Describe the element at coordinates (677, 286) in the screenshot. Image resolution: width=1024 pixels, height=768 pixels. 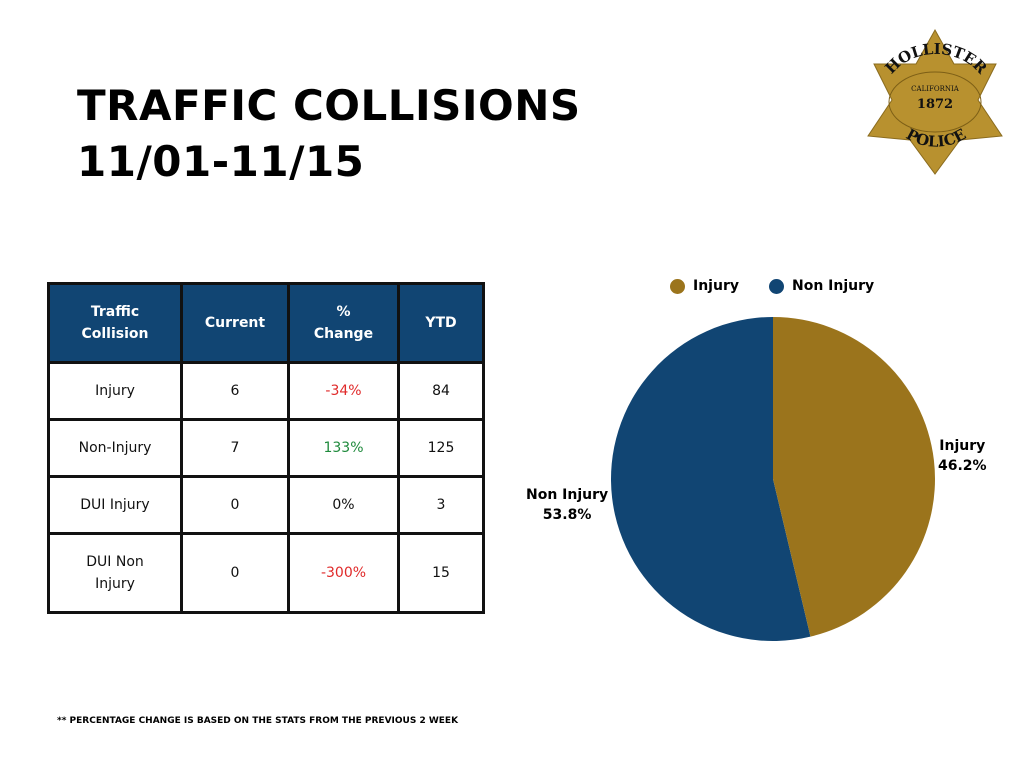
I see `legend-dot-injury-icon` at that location.